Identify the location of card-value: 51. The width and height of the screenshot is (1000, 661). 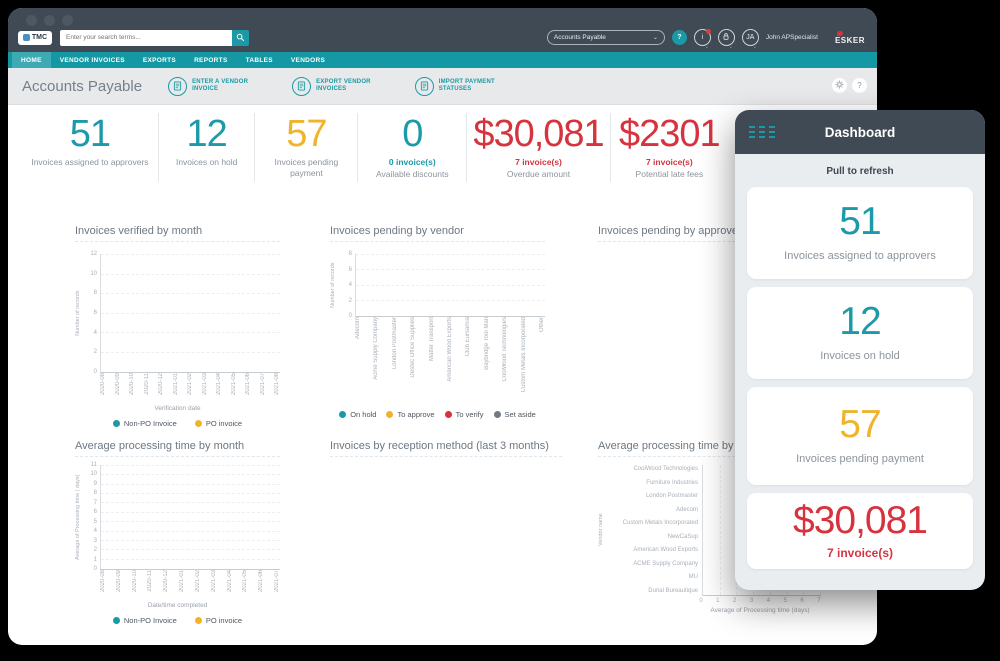
(860, 222).